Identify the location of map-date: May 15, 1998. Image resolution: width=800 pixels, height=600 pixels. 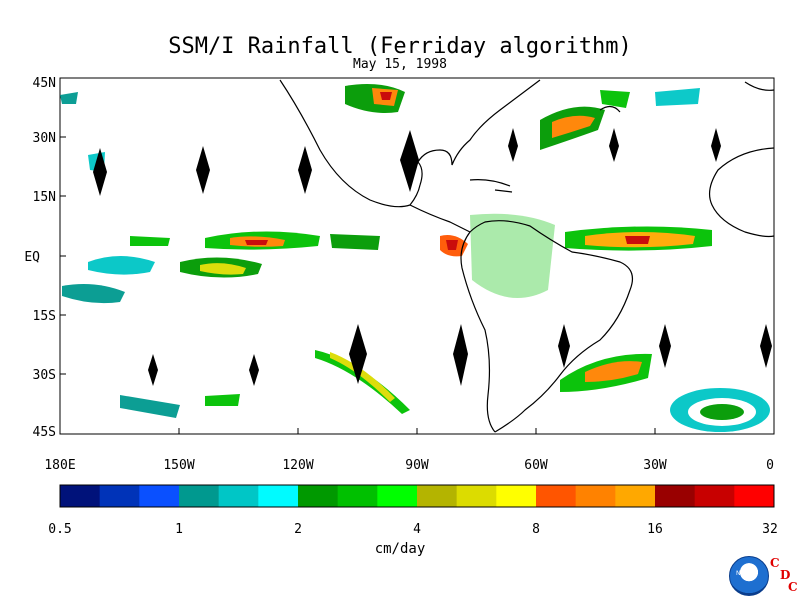
(400, 64).